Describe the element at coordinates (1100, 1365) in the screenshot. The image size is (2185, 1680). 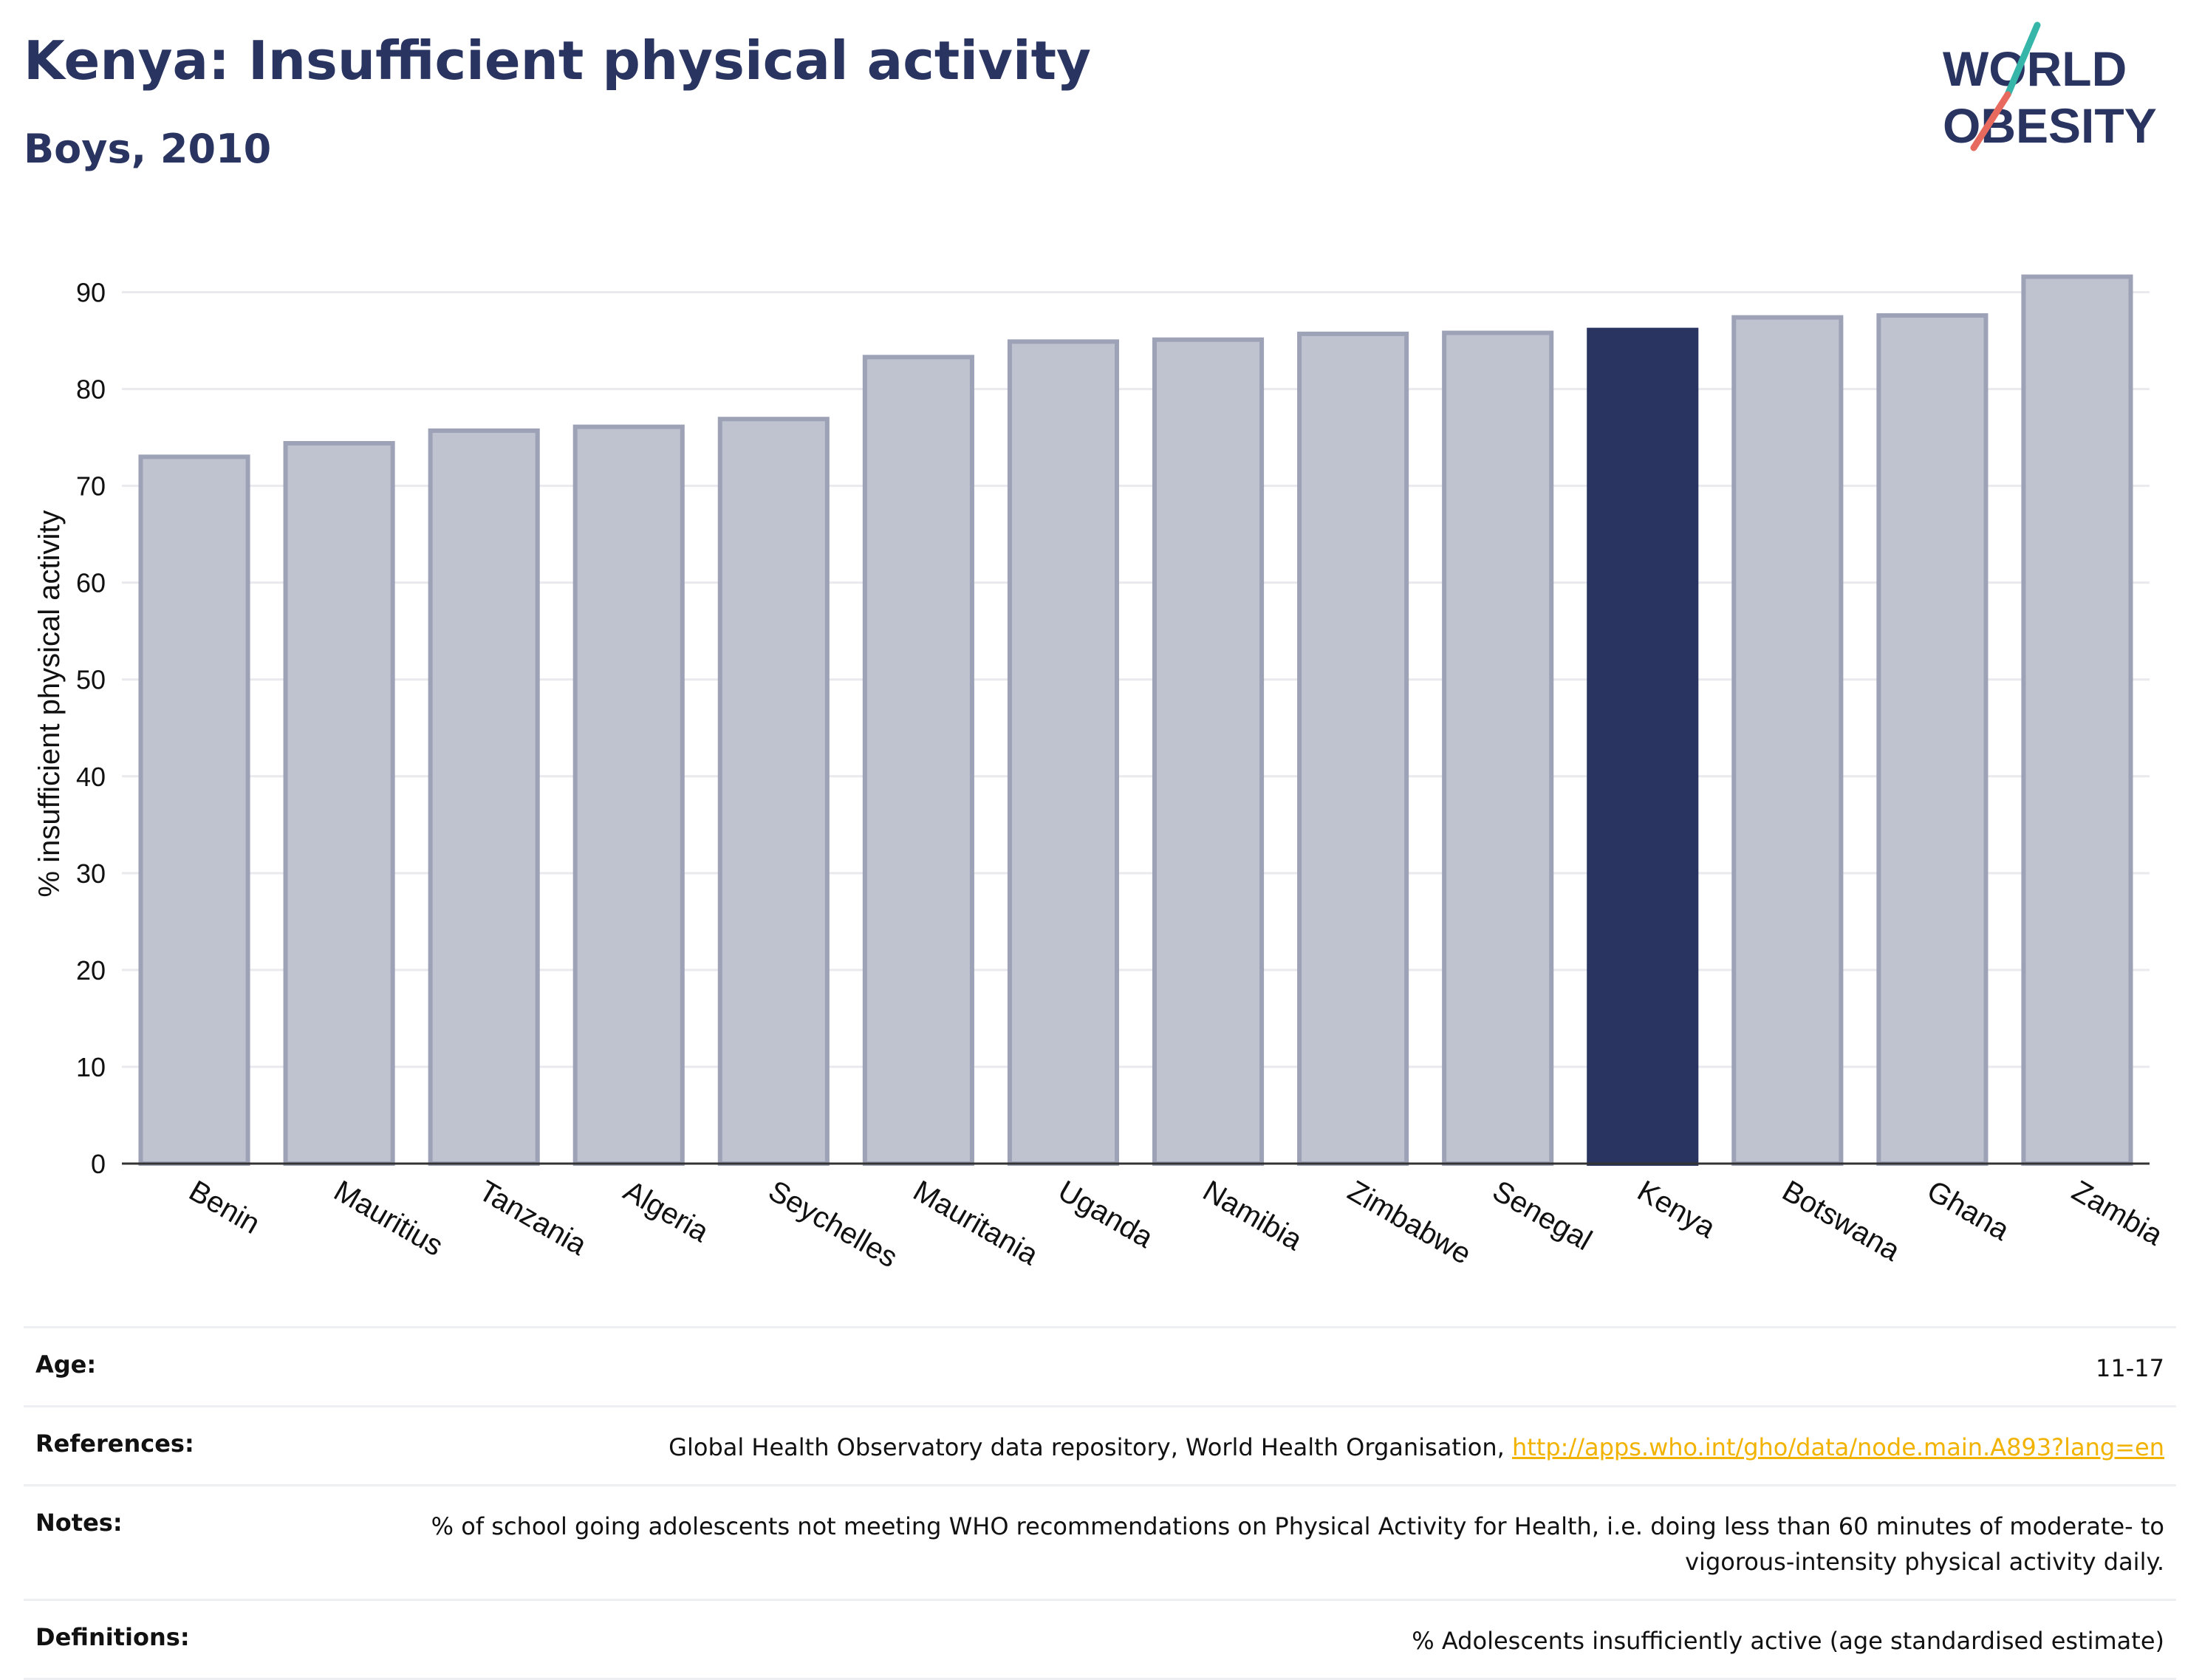
I see `meta-row-age: Age: 11-17` at that location.